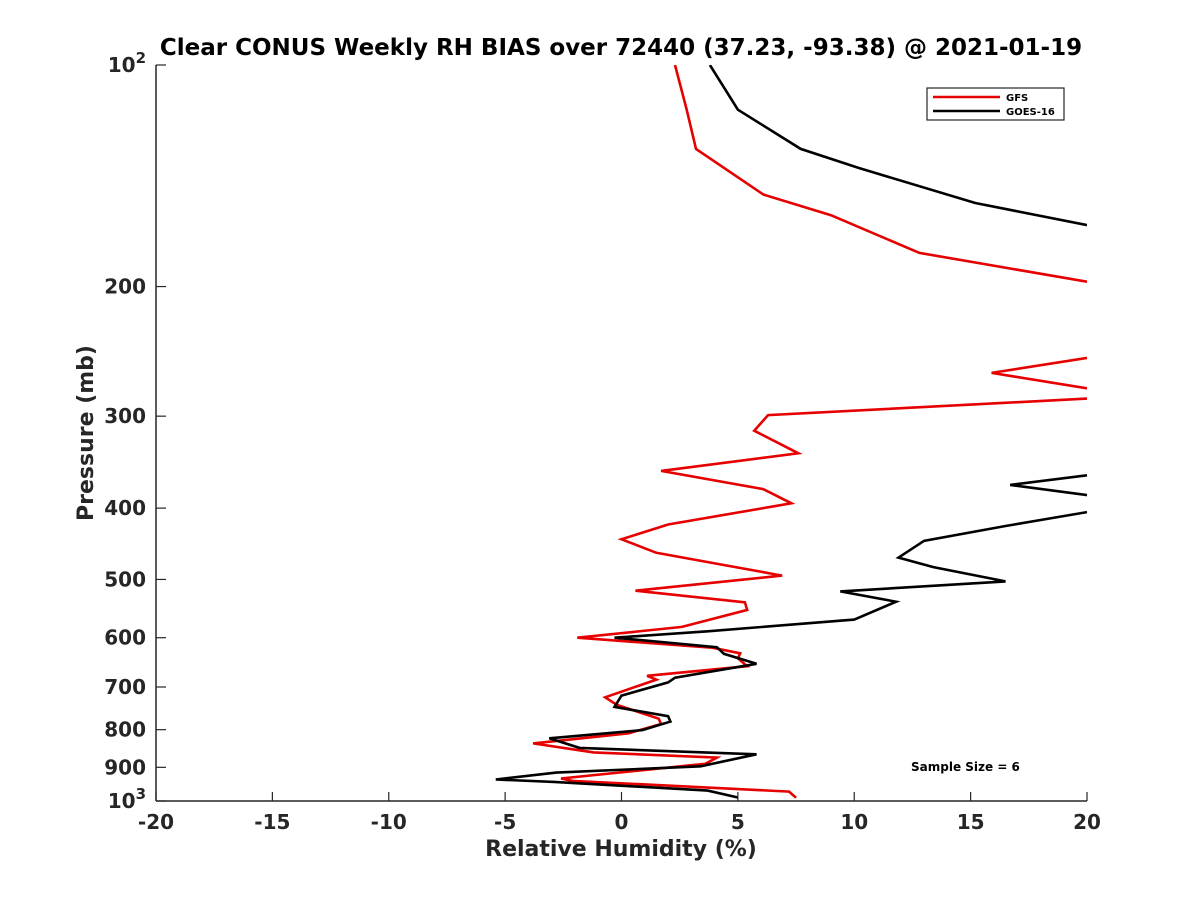 The width and height of the screenshot is (1200, 900). What do you see at coordinates (125, 687) in the screenshot?
I see `y-tick-label: 700` at bounding box center [125, 687].